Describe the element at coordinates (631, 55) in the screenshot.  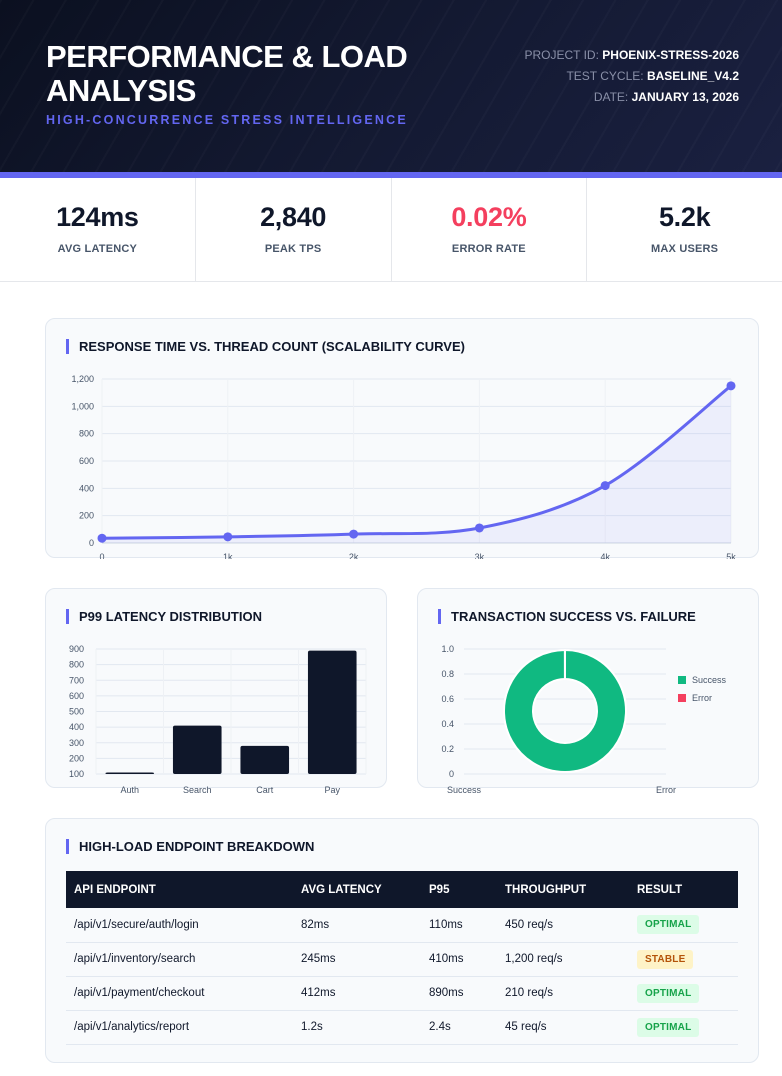
I see `meta-project-id: PROJECT ID: PHOENIX-STRESS-2026` at that location.